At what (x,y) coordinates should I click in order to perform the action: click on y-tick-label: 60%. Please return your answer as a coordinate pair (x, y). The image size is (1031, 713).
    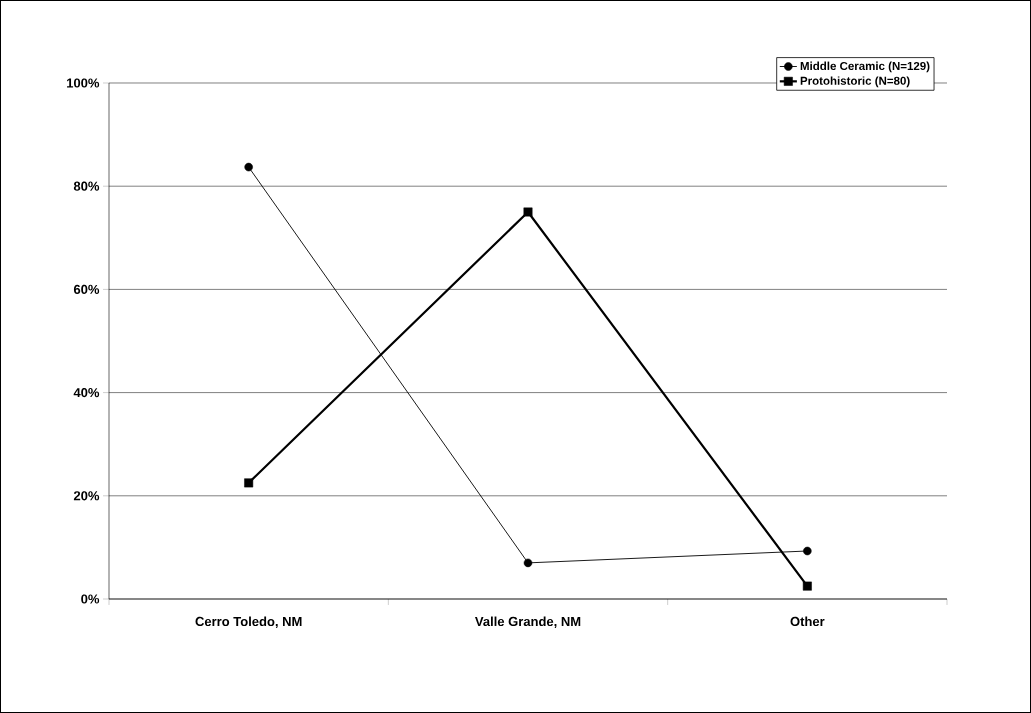
    Looking at the image, I should click on (86, 289).